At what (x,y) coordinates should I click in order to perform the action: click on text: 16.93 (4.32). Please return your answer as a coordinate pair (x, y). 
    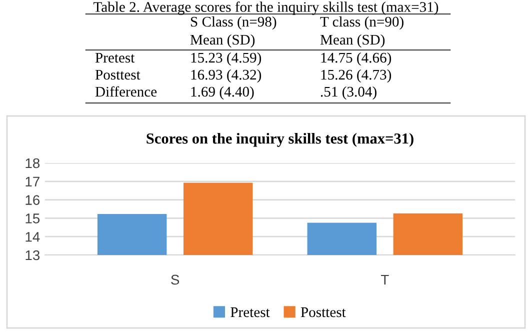
    Looking at the image, I should click on (226, 76).